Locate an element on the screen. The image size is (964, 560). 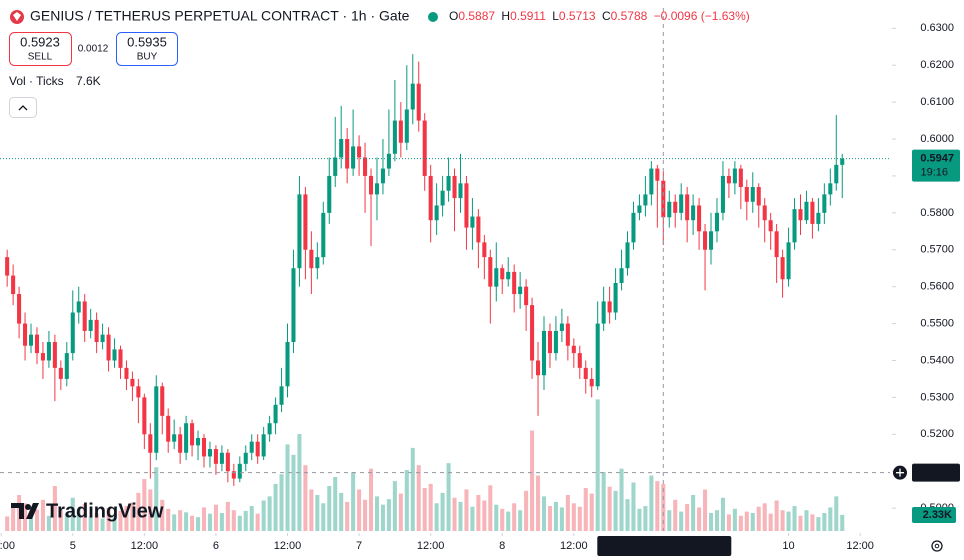
x-tick-label: 12:00 is located at coordinates (431, 546).